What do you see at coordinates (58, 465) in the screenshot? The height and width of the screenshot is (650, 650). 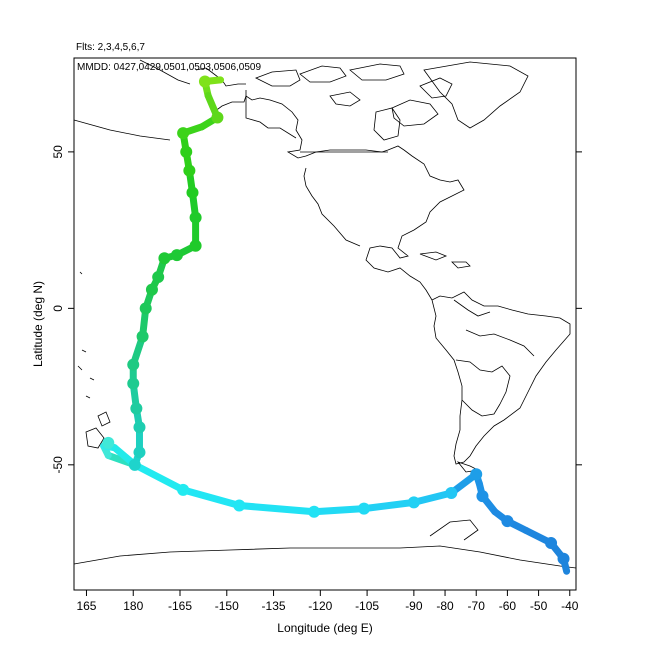 I see `y-tick-label: -50` at bounding box center [58, 465].